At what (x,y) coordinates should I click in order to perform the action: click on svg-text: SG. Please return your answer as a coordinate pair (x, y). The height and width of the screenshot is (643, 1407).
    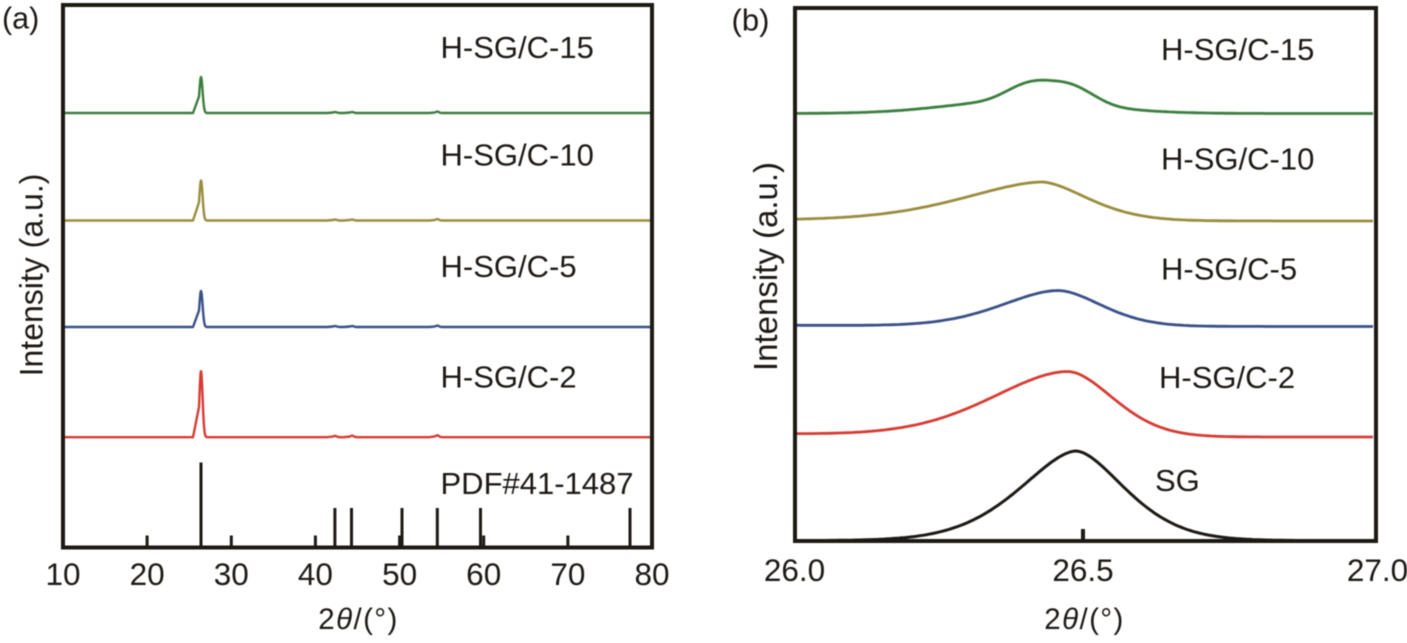
    Looking at the image, I should click on (1177, 480).